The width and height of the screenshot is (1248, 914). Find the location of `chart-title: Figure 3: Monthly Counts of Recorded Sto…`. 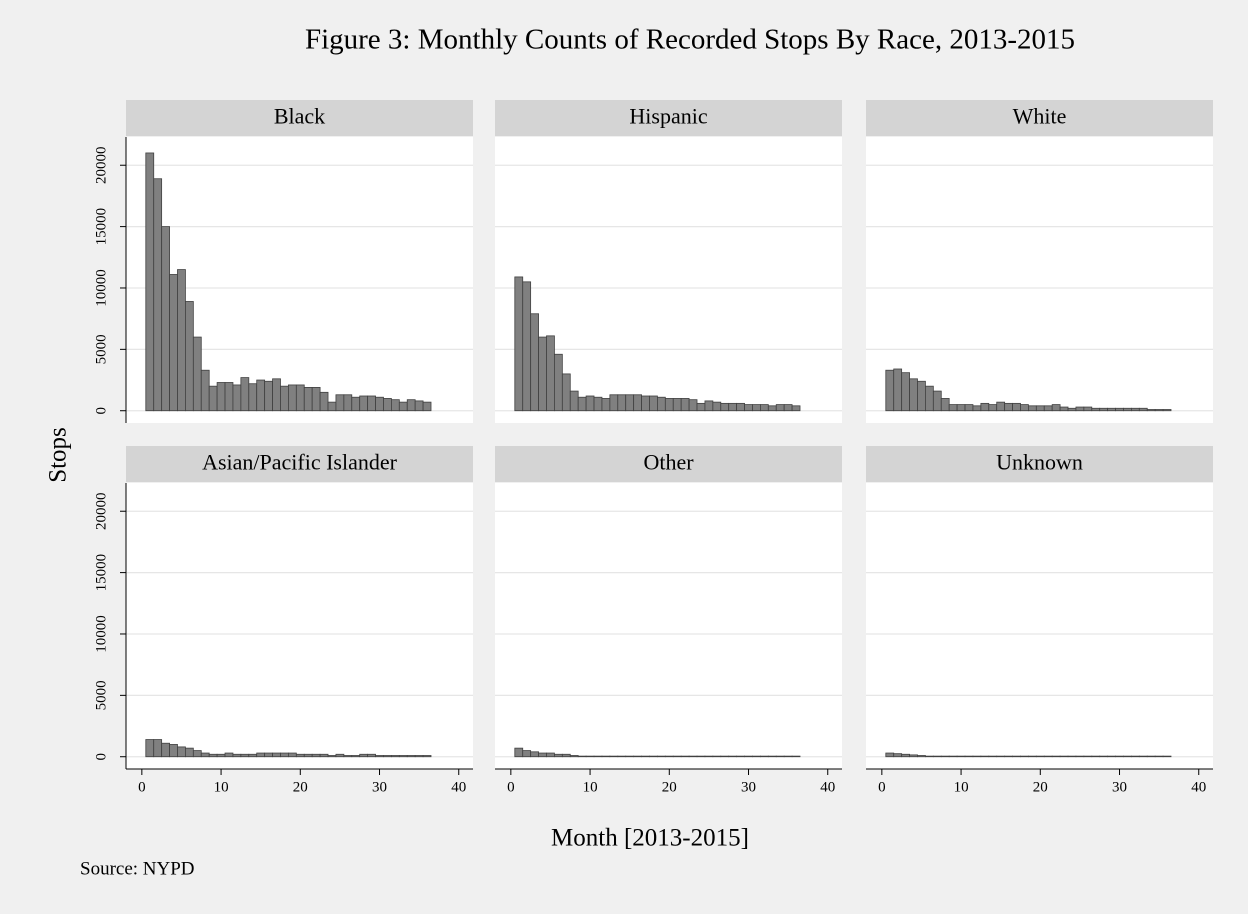

chart-title: Figure 3: Monthly Counts of Recorded Sto… is located at coordinates (690, 40).